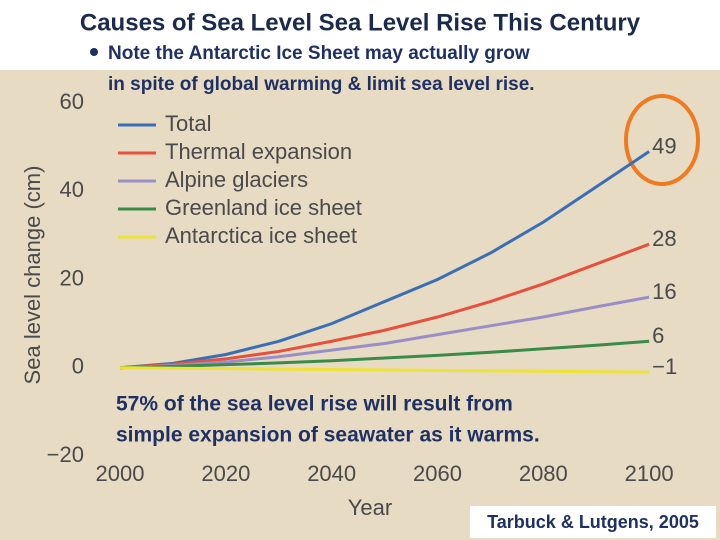  Describe the element at coordinates (664, 238) in the screenshot. I see `end-label: 28` at that location.